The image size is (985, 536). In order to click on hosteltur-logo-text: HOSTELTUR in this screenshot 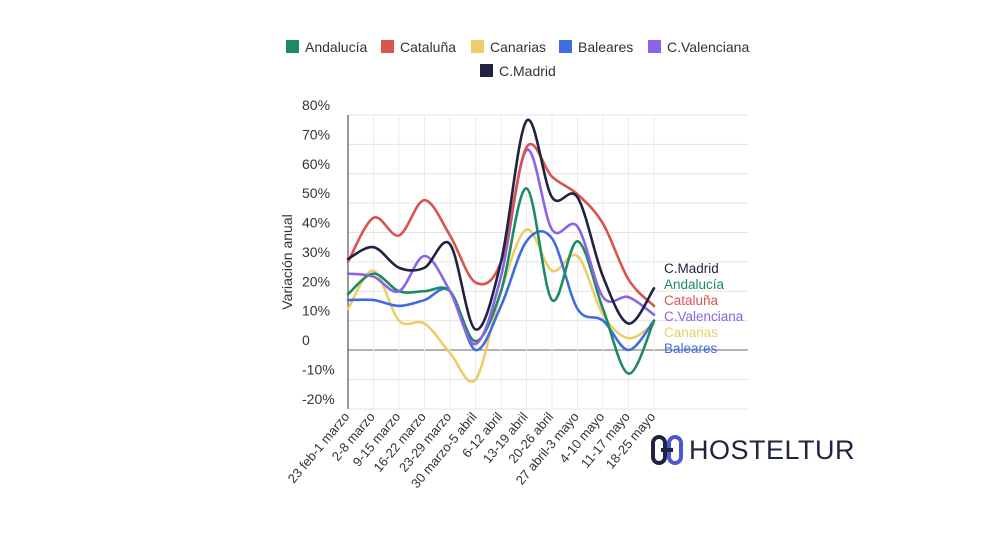, I will do `click(772, 449)`.